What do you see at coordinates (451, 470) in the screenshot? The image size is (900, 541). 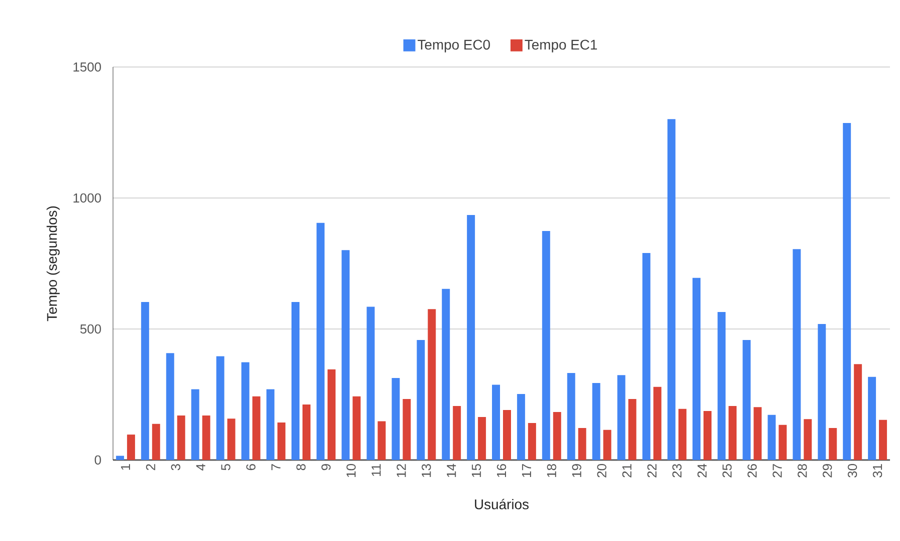 I see `x-tick-label: 14` at bounding box center [451, 470].